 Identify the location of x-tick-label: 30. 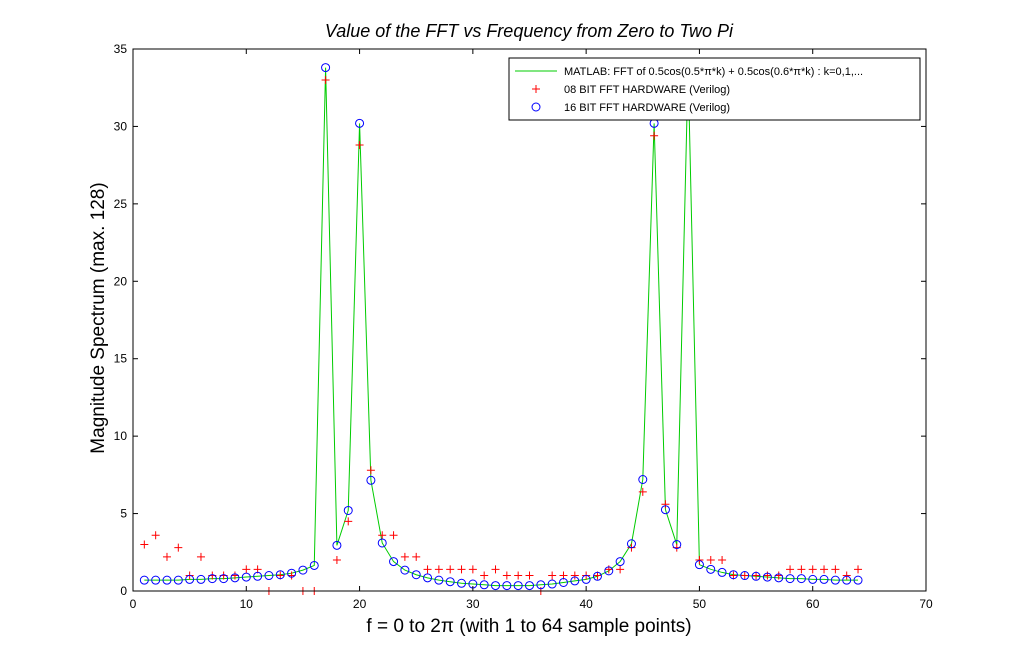
(473, 604).